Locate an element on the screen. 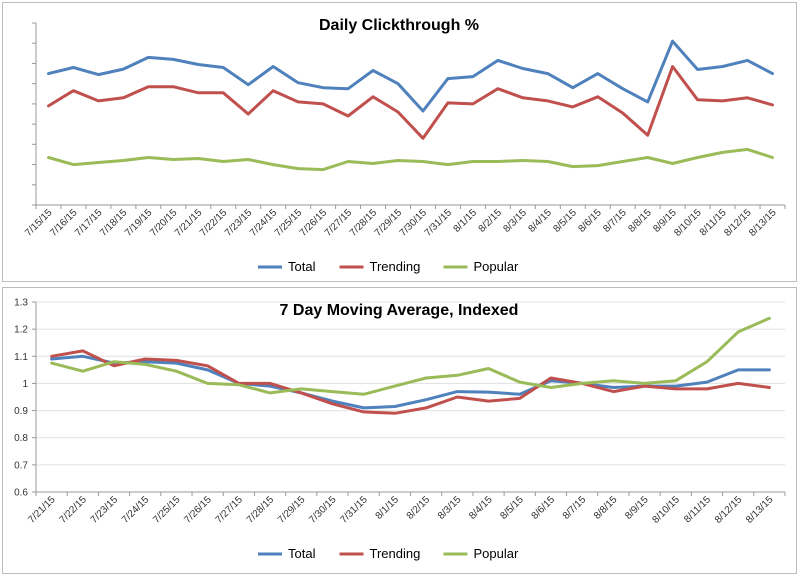  y-tick-label: 1 is located at coordinates (25, 384).